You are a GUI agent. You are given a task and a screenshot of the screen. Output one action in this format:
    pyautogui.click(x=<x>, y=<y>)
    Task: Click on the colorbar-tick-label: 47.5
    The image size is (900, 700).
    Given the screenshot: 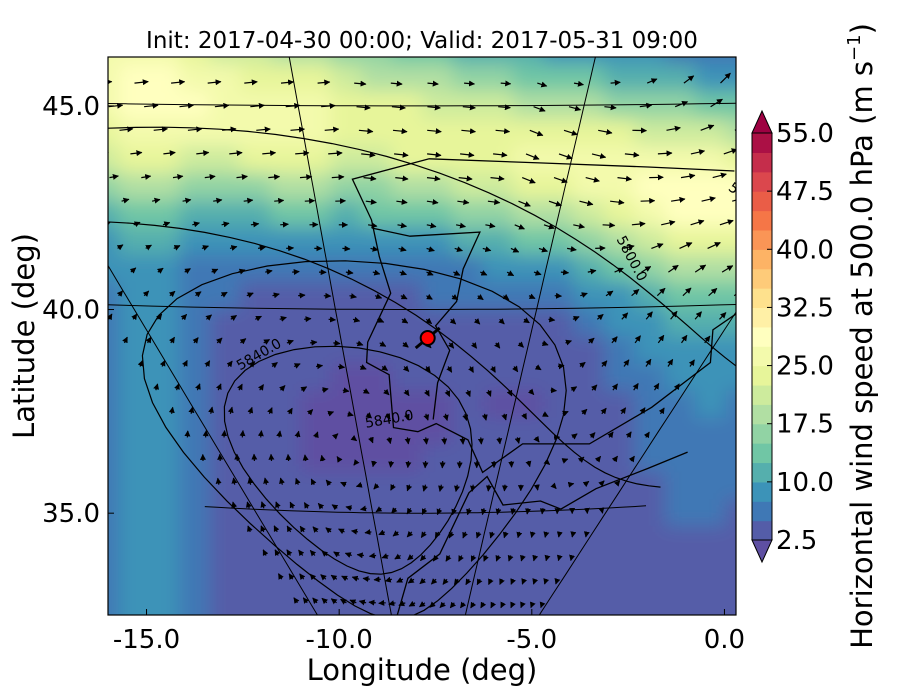 What is the action you would take?
    pyautogui.click(x=805, y=192)
    